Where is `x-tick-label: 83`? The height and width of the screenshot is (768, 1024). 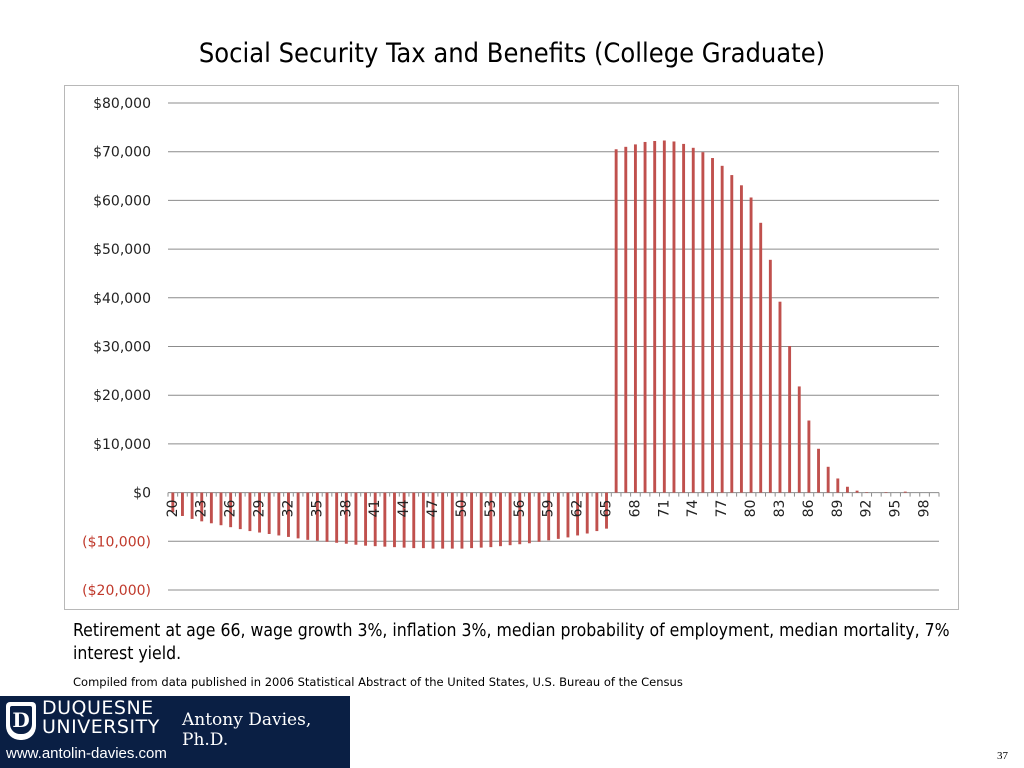 x-tick-label: 83 is located at coordinates (780, 509).